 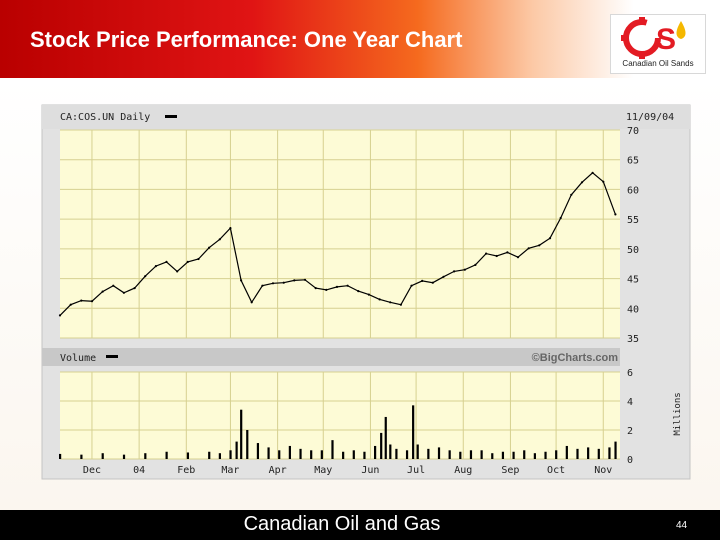 What do you see at coordinates (630, 402) in the screenshot?
I see `volume-tick-label: 4` at bounding box center [630, 402].